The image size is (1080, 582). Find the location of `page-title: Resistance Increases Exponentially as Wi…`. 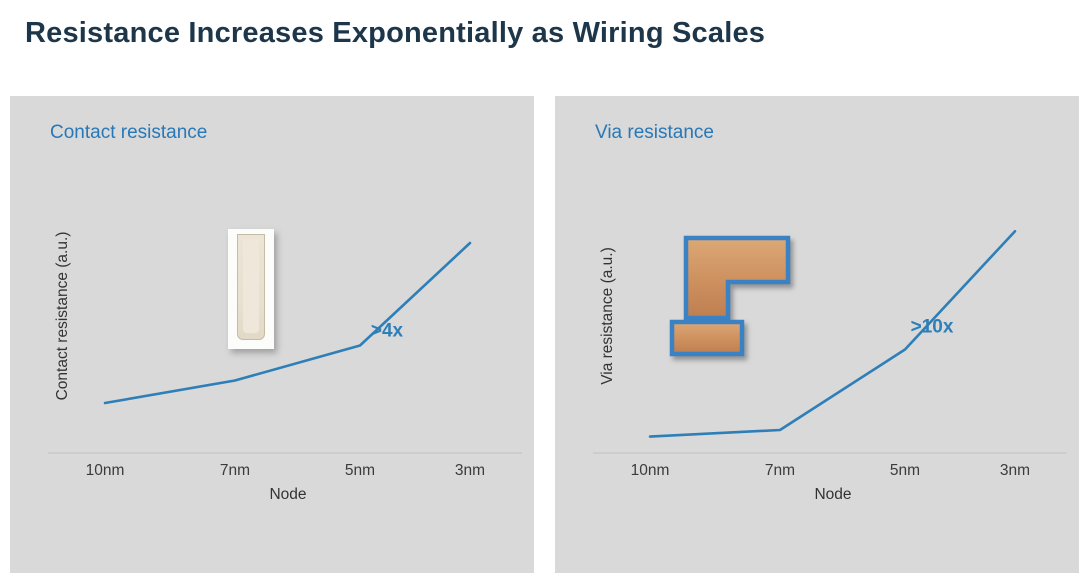

page-title: Resistance Increases Exponentially as Wi… is located at coordinates (395, 33).